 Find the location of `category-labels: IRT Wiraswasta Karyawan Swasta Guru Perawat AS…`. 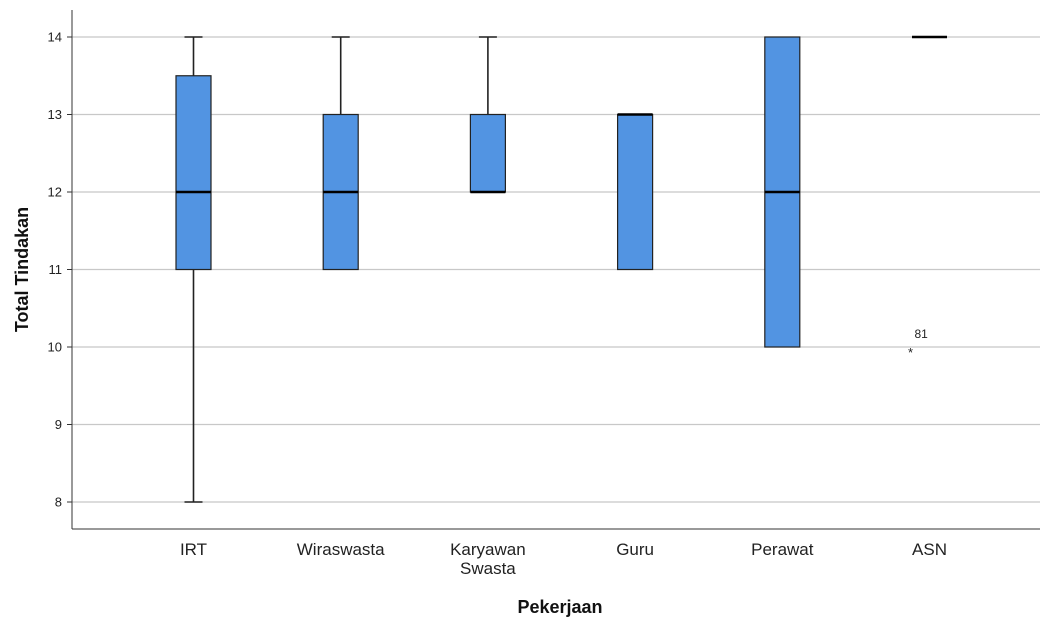

category-labels: IRT Wiraswasta Karyawan Swasta Guru Perawat AS… is located at coordinates (563, 559).